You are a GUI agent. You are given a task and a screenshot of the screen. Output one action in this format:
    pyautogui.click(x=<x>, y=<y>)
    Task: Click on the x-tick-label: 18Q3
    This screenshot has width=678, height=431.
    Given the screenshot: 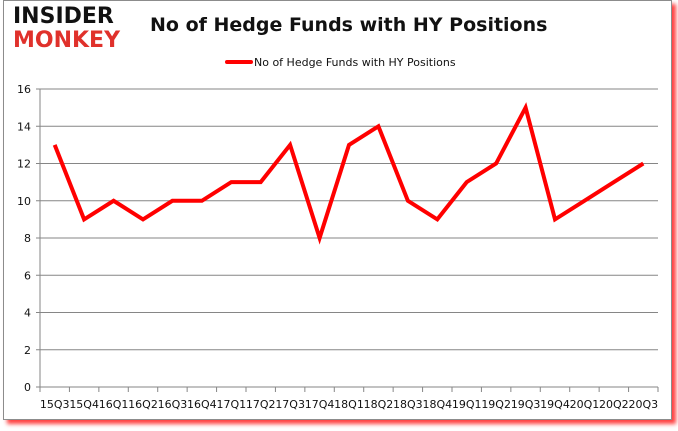 What is the action you would take?
    pyautogui.click(x=408, y=404)
    